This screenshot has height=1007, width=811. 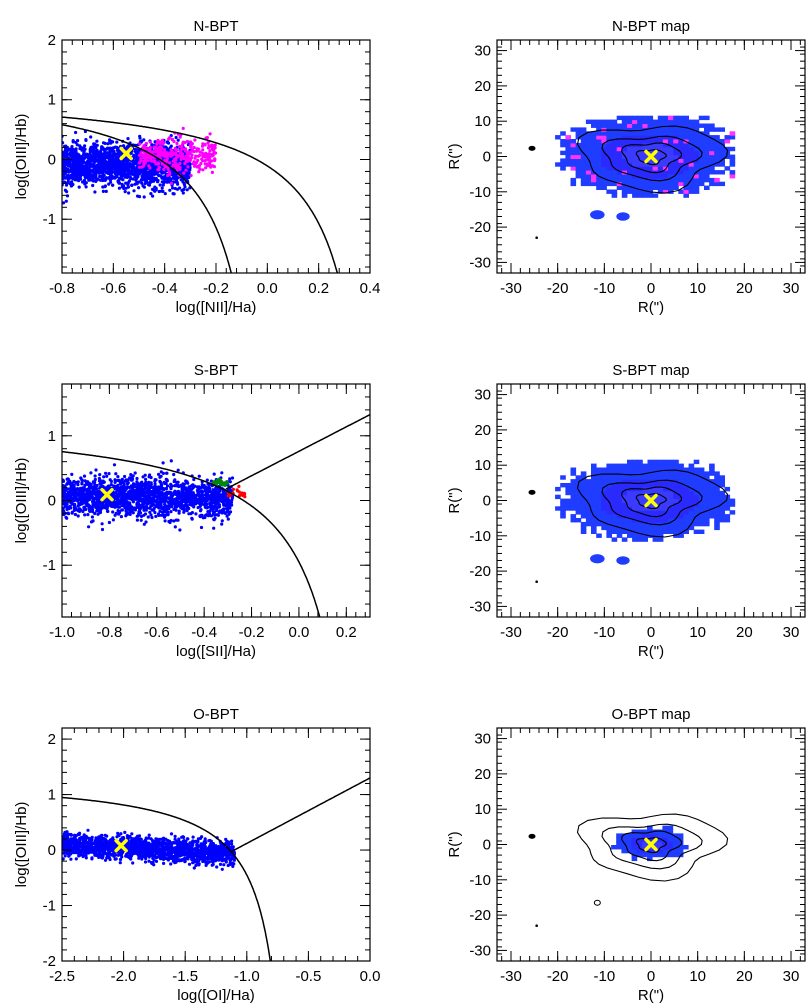 What do you see at coordinates (200, 194) in the screenshot?
I see `demarcation-line` at bounding box center [200, 194].